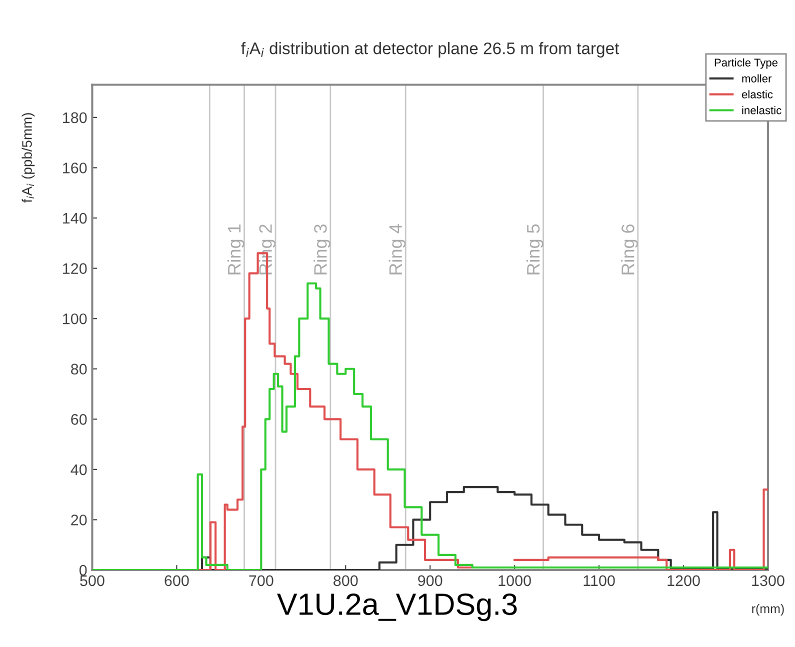 This screenshot has height=647, width=795. What do you see at coordinates (75, 118) in the screenshot?
I see `y-tick-label: 180` at bounding box center [75, 118].